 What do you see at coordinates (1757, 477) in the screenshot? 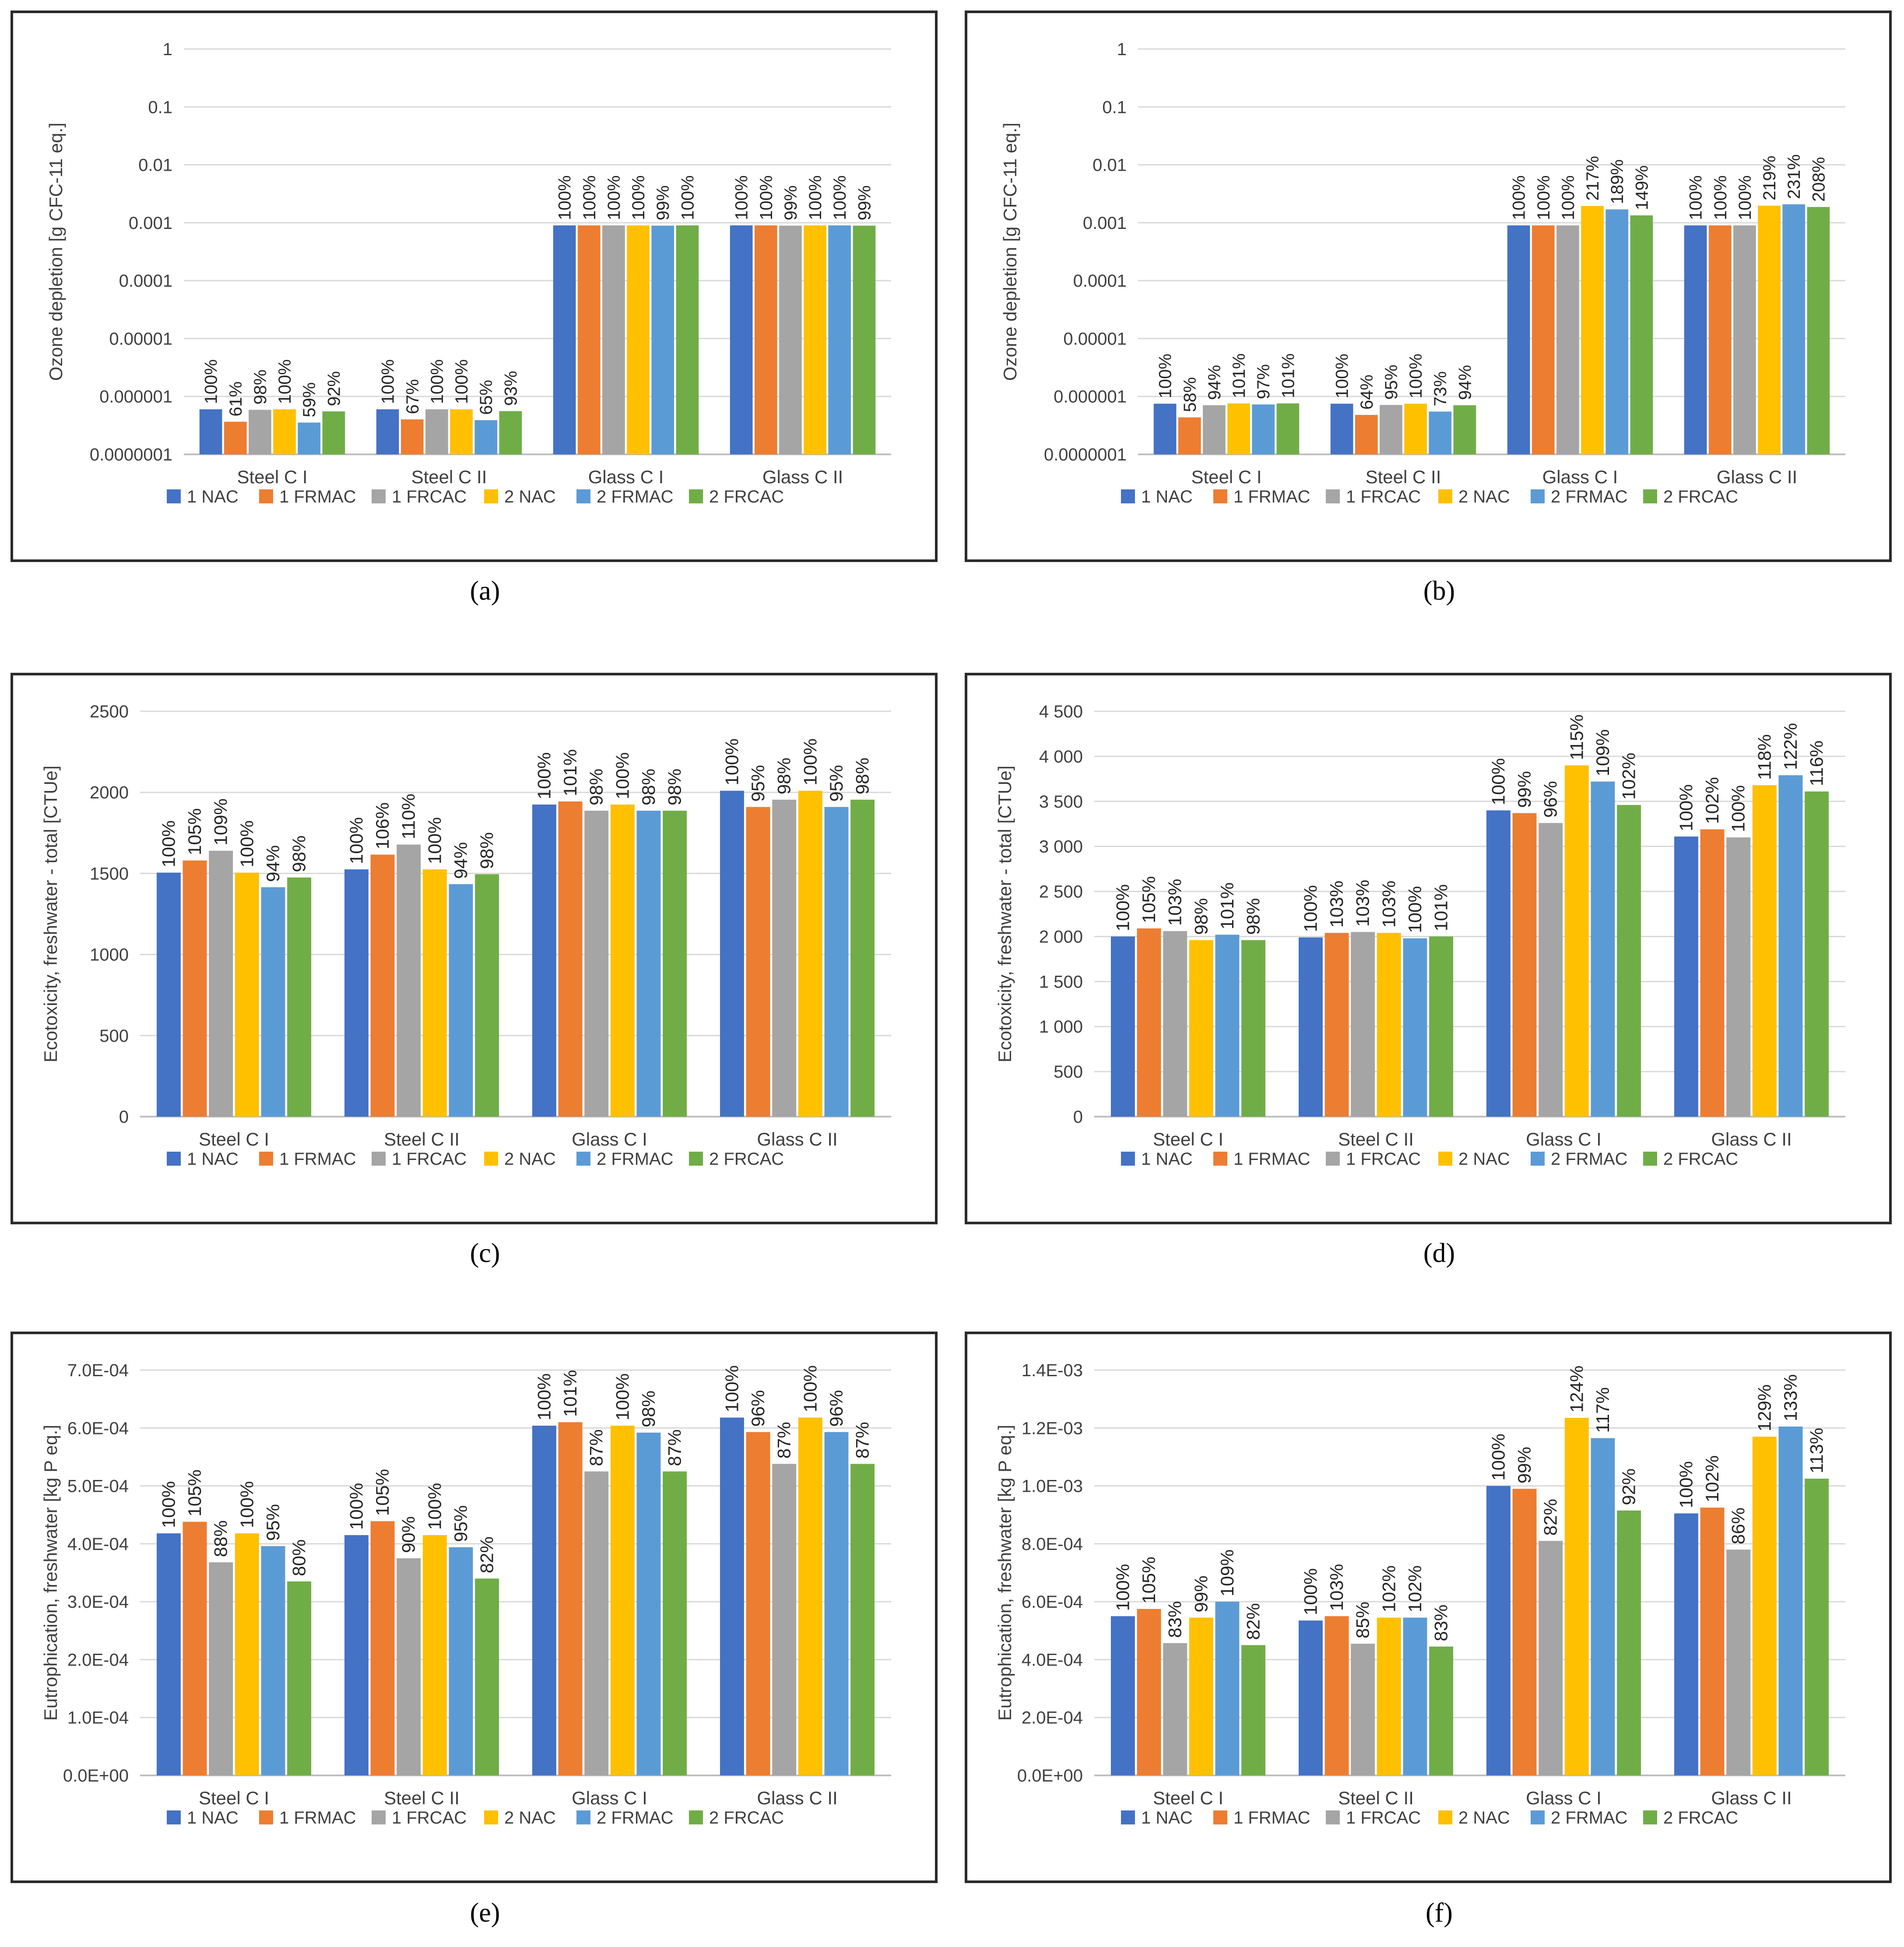
I see `x-tick-label: Glass C II` at bounding box center [1757, 477].